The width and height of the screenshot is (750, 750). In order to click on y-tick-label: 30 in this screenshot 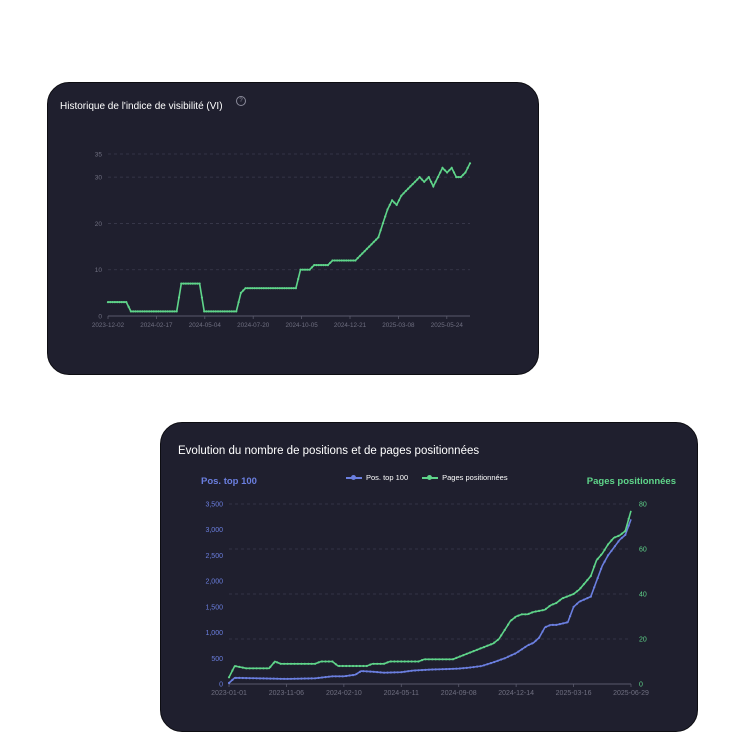, I will do `click(99, 178)`.